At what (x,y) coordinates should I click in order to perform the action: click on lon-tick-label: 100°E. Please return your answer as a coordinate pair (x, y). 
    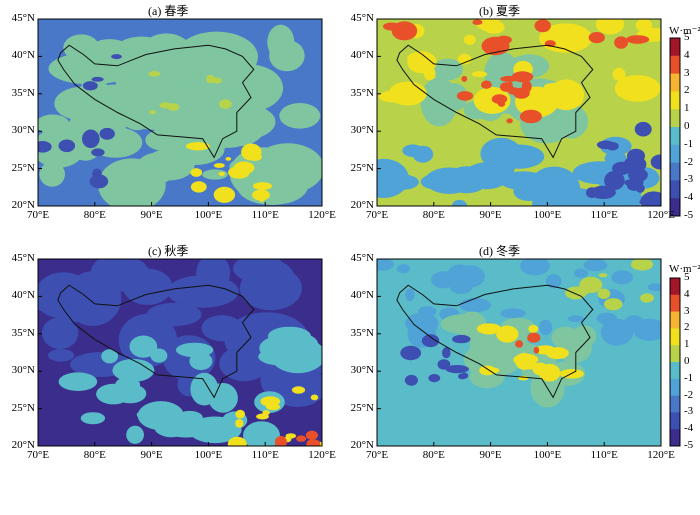
    Looking at the image, I should click on (547, 455).